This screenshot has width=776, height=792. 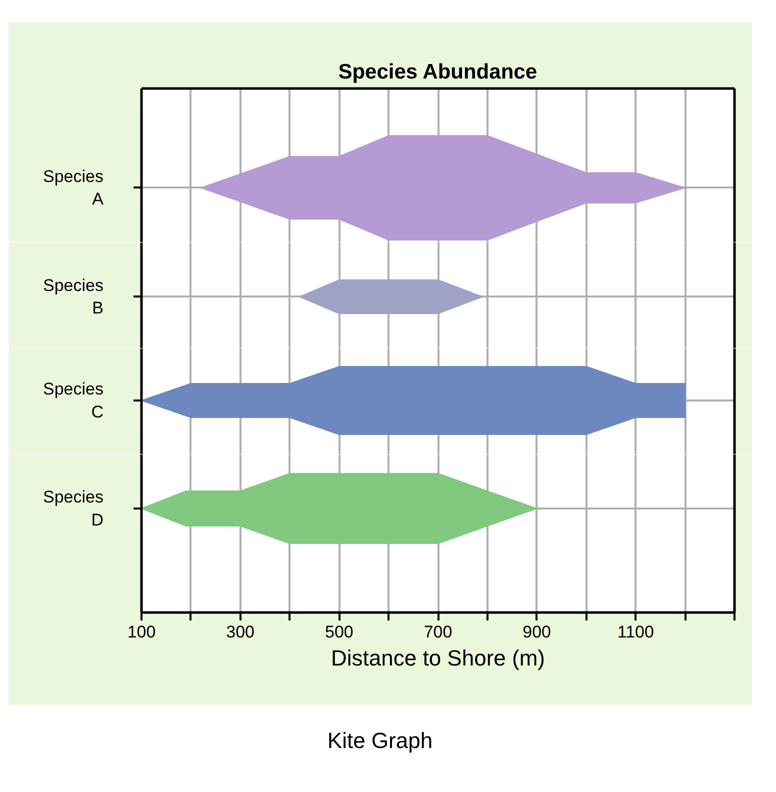 What do you see at coordinates (141, 632) in the screenshot?
I see `x-tick-label: 100` at bounding box center [141, 632].